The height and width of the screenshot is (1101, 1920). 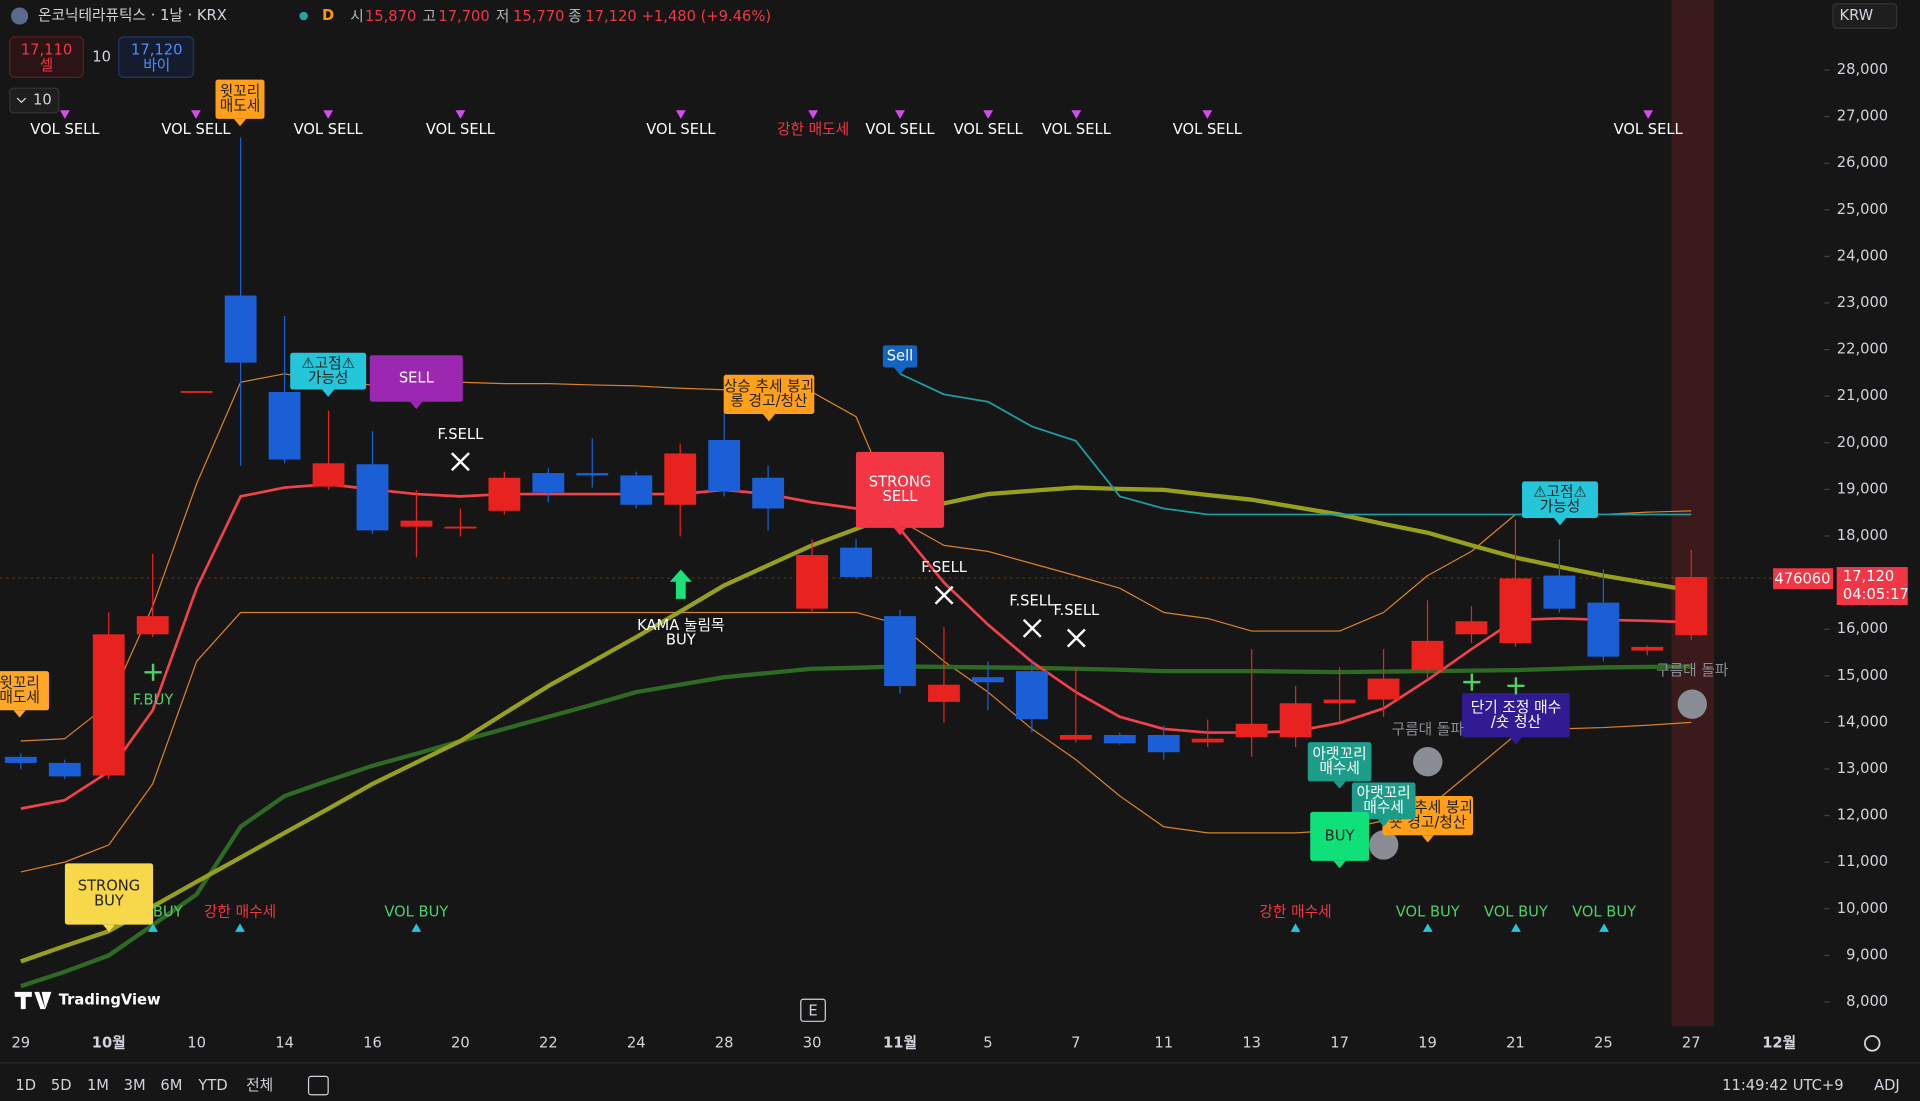 I want to click on last-price-tag, so click(x=1872, y=586).